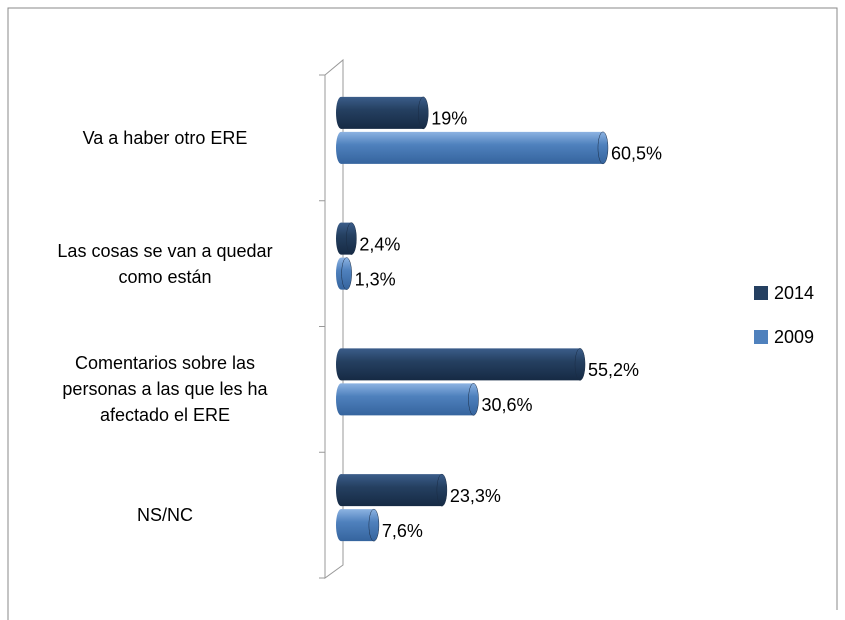 This screenshot has height=620, width=845. I want to click on category-label: Las cosas se van a quedar como están, so click(165, 263).